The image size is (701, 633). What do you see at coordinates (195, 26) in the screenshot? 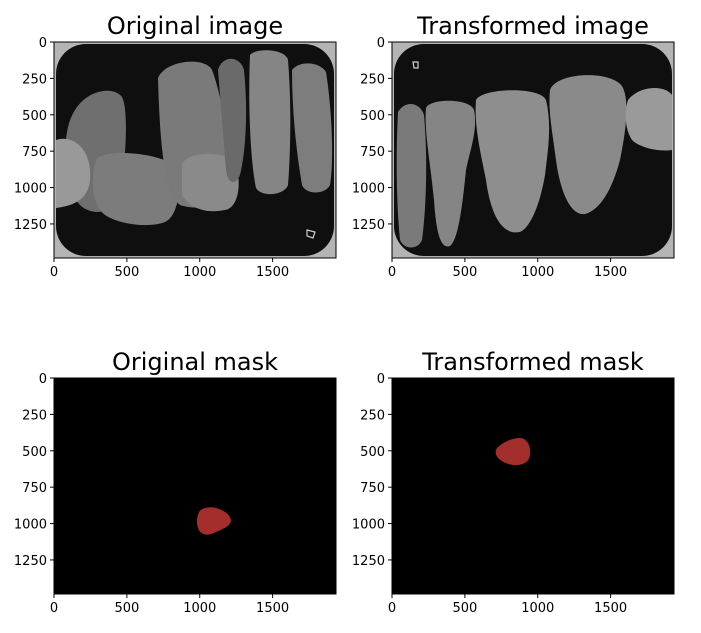
I see `panel-title: Original image` at bounding box center [195, 26].